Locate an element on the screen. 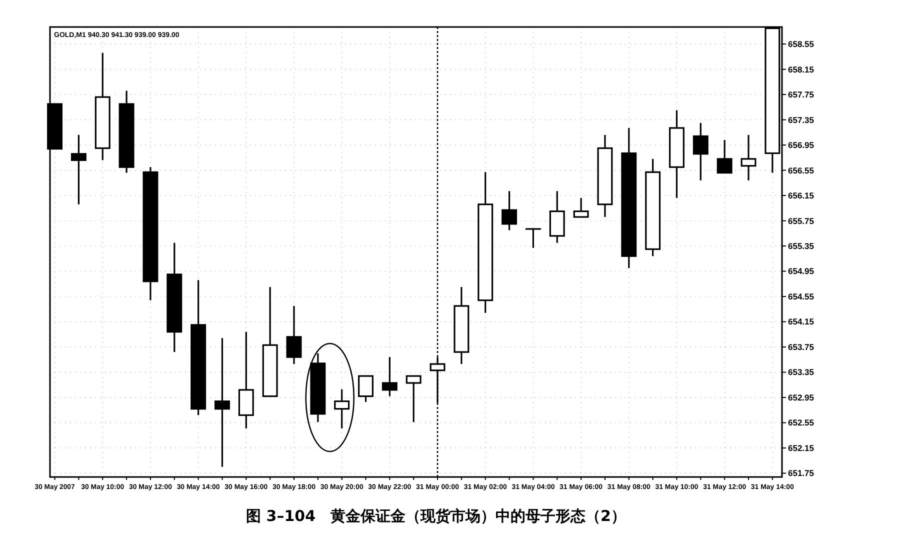 The image size is (908, 543). y-tick-label: 654.55 is located at coordinates (801, 296).